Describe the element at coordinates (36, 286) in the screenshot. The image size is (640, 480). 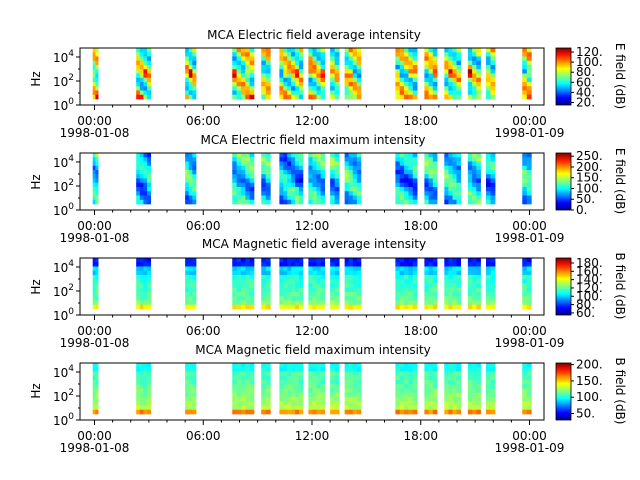
I see `y-axis-label: Hz` at that location.